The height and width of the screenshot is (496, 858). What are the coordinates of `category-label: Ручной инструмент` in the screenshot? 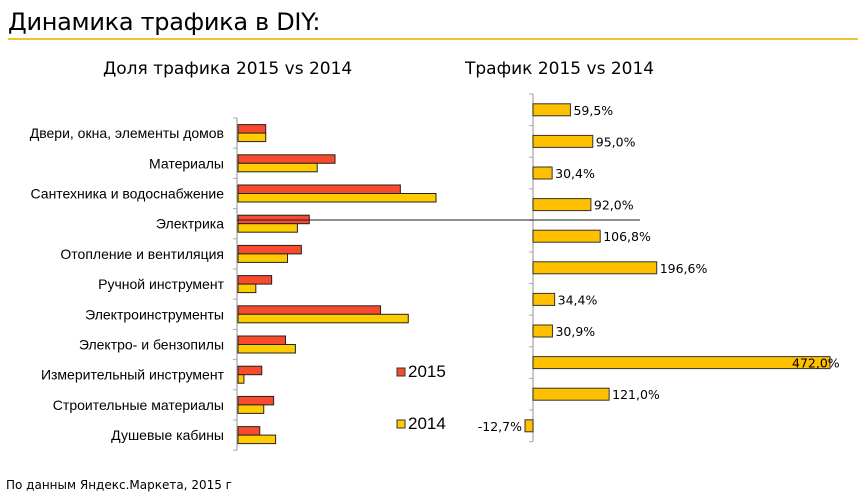 It's located at (161, 284).